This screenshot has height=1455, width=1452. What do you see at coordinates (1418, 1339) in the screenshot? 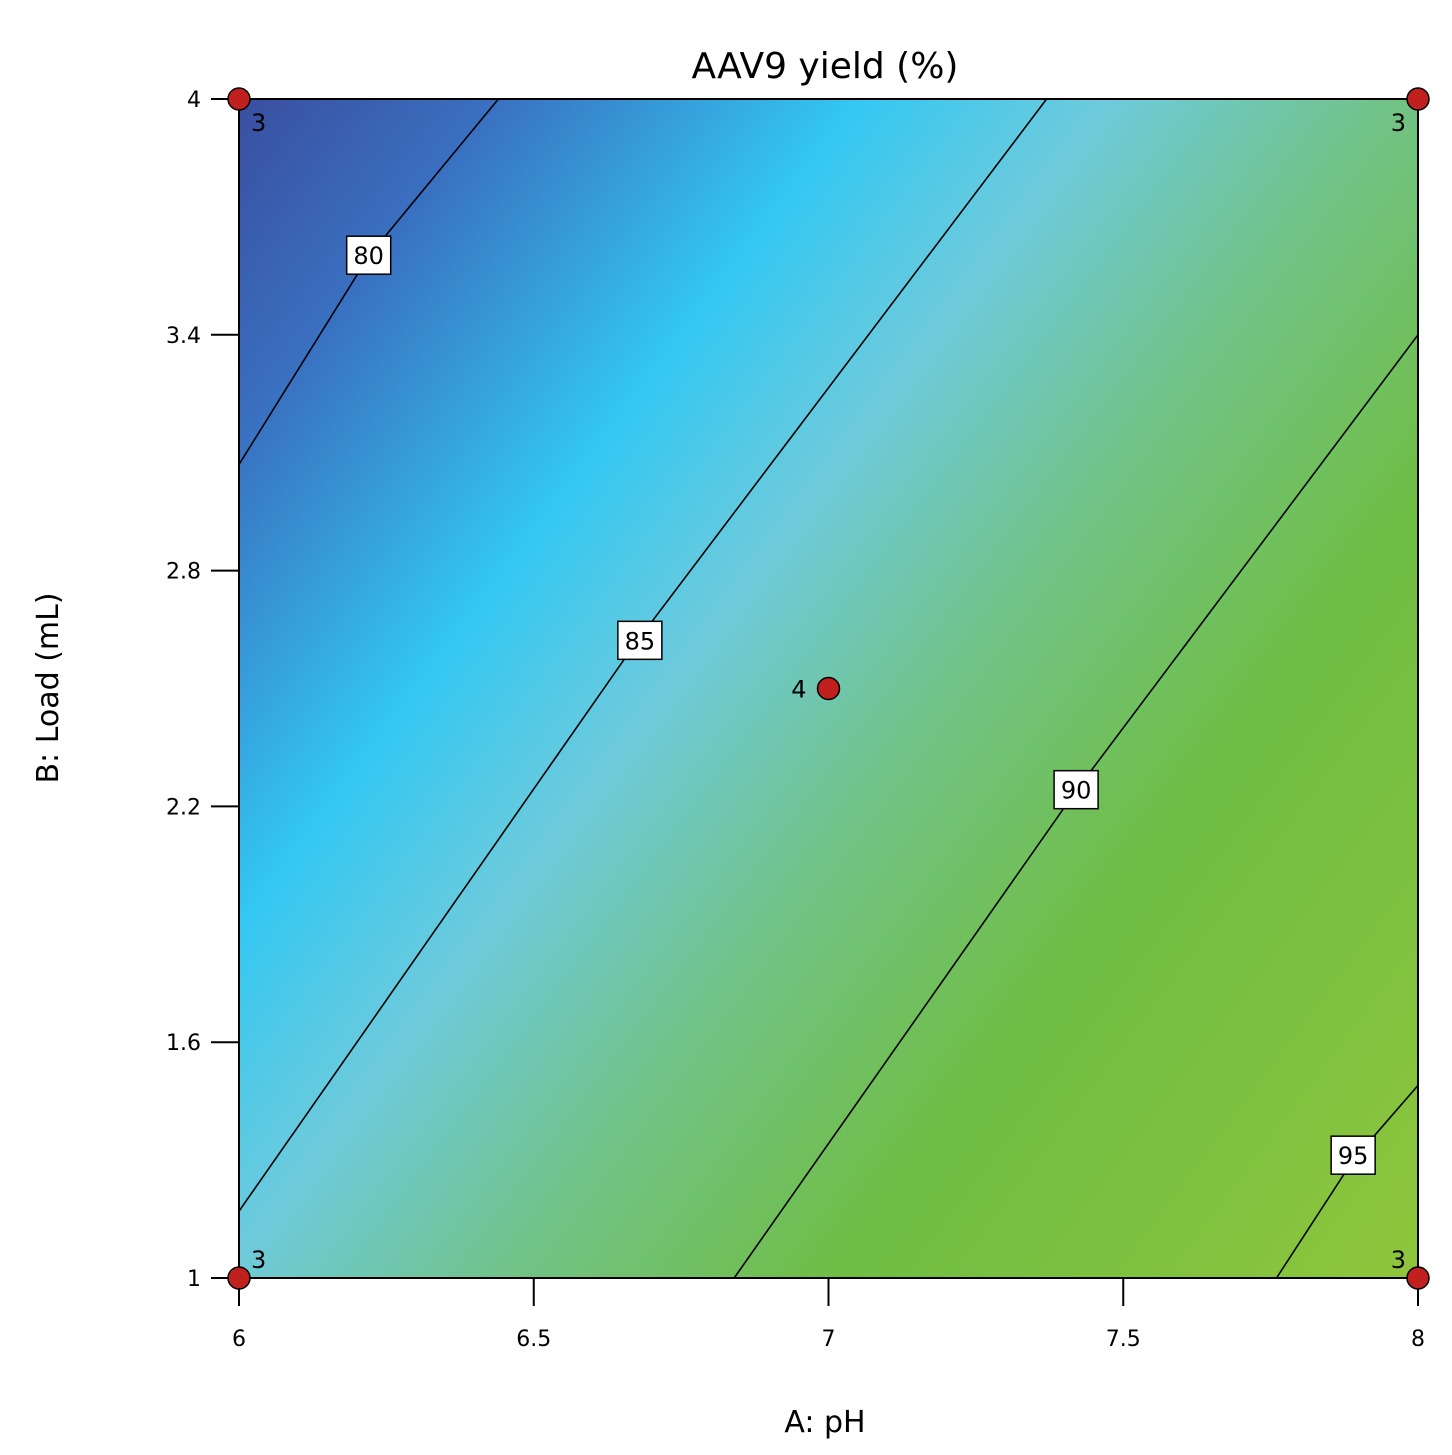
I see `x-tick-label: 8` at bounding box center [1418, 1339].